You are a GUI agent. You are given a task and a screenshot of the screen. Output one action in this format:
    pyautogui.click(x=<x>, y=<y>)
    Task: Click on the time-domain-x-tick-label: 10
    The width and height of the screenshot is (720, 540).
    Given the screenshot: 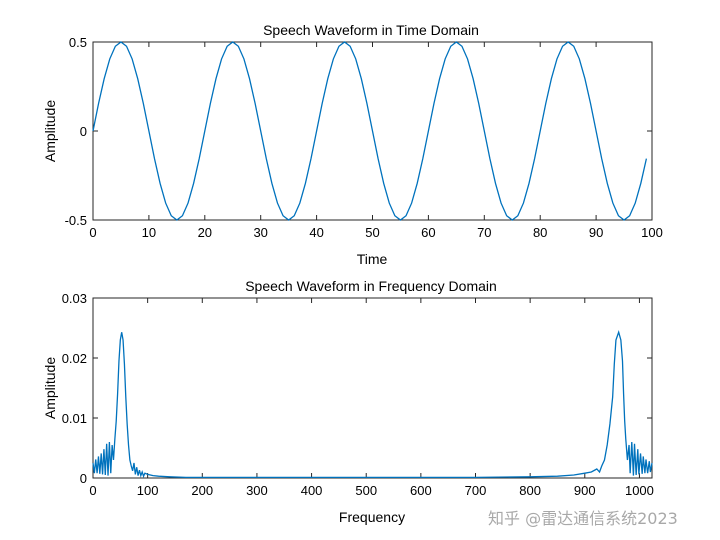 What is the action you would take?
    pyautogui.click(x=149, y=232)
    